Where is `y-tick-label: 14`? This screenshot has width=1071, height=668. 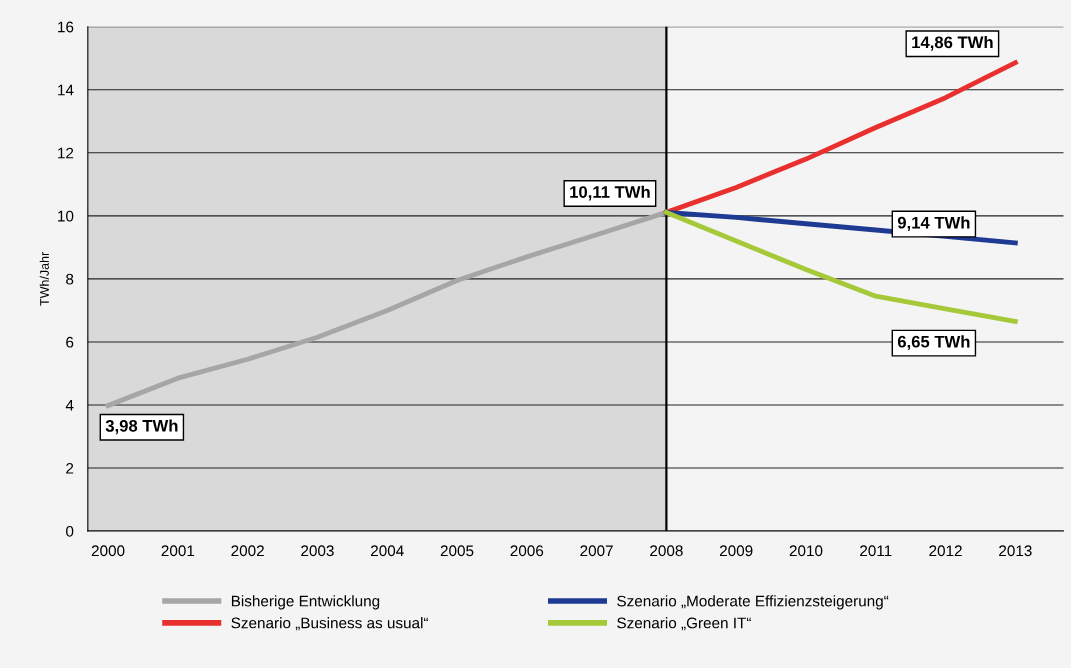 y-tick-label: 14 is located at coordinates (66, 90).